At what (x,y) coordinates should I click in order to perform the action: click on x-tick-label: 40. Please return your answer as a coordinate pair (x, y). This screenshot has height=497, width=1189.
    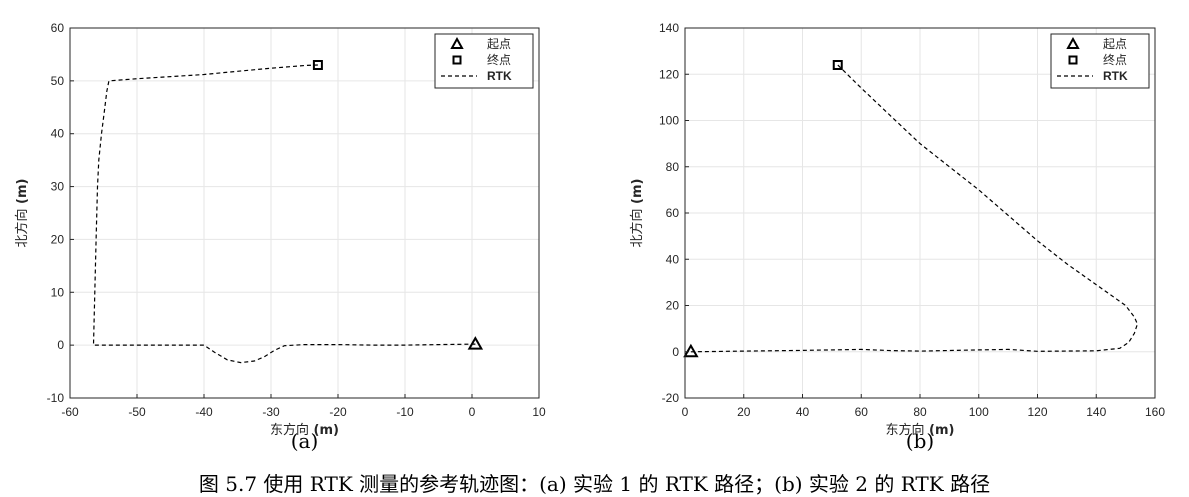
    Looking at the image, I should click on (803, 412).